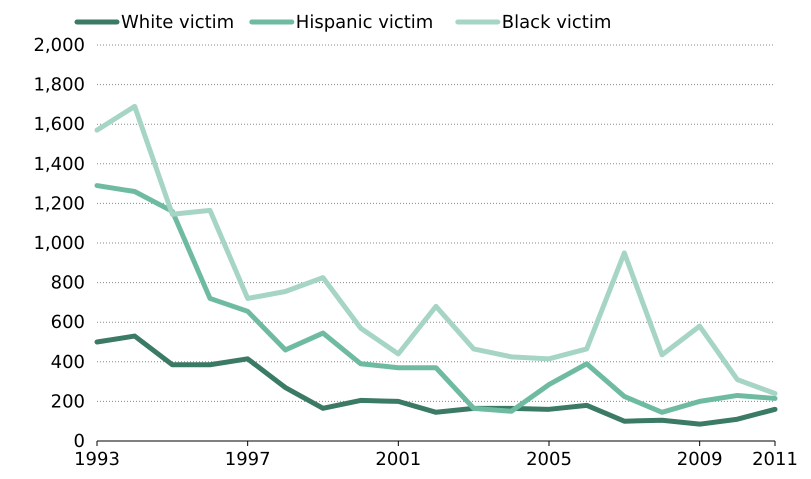 The height and width of the screenshot is (479, 811). What do you see at coordinates (79, 441) in the screenshot?
I see `y-tick-label: 0` at bounding box center [79, 441].